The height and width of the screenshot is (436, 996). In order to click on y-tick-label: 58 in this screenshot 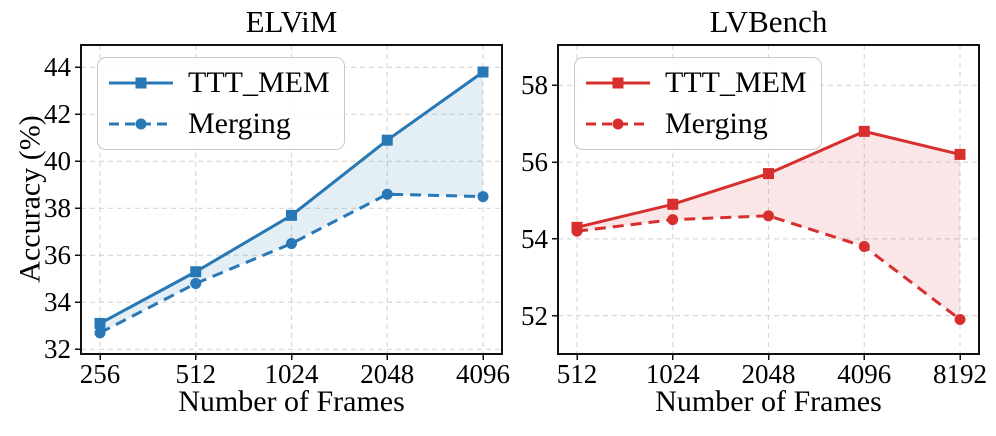, I will do `click(534, 85)`.